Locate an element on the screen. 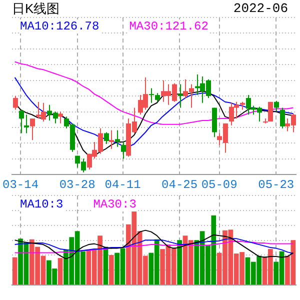 The width and height of the screenshot is (300, 300). x-tick-label: 04-11 is located at coordinates (122, 185).